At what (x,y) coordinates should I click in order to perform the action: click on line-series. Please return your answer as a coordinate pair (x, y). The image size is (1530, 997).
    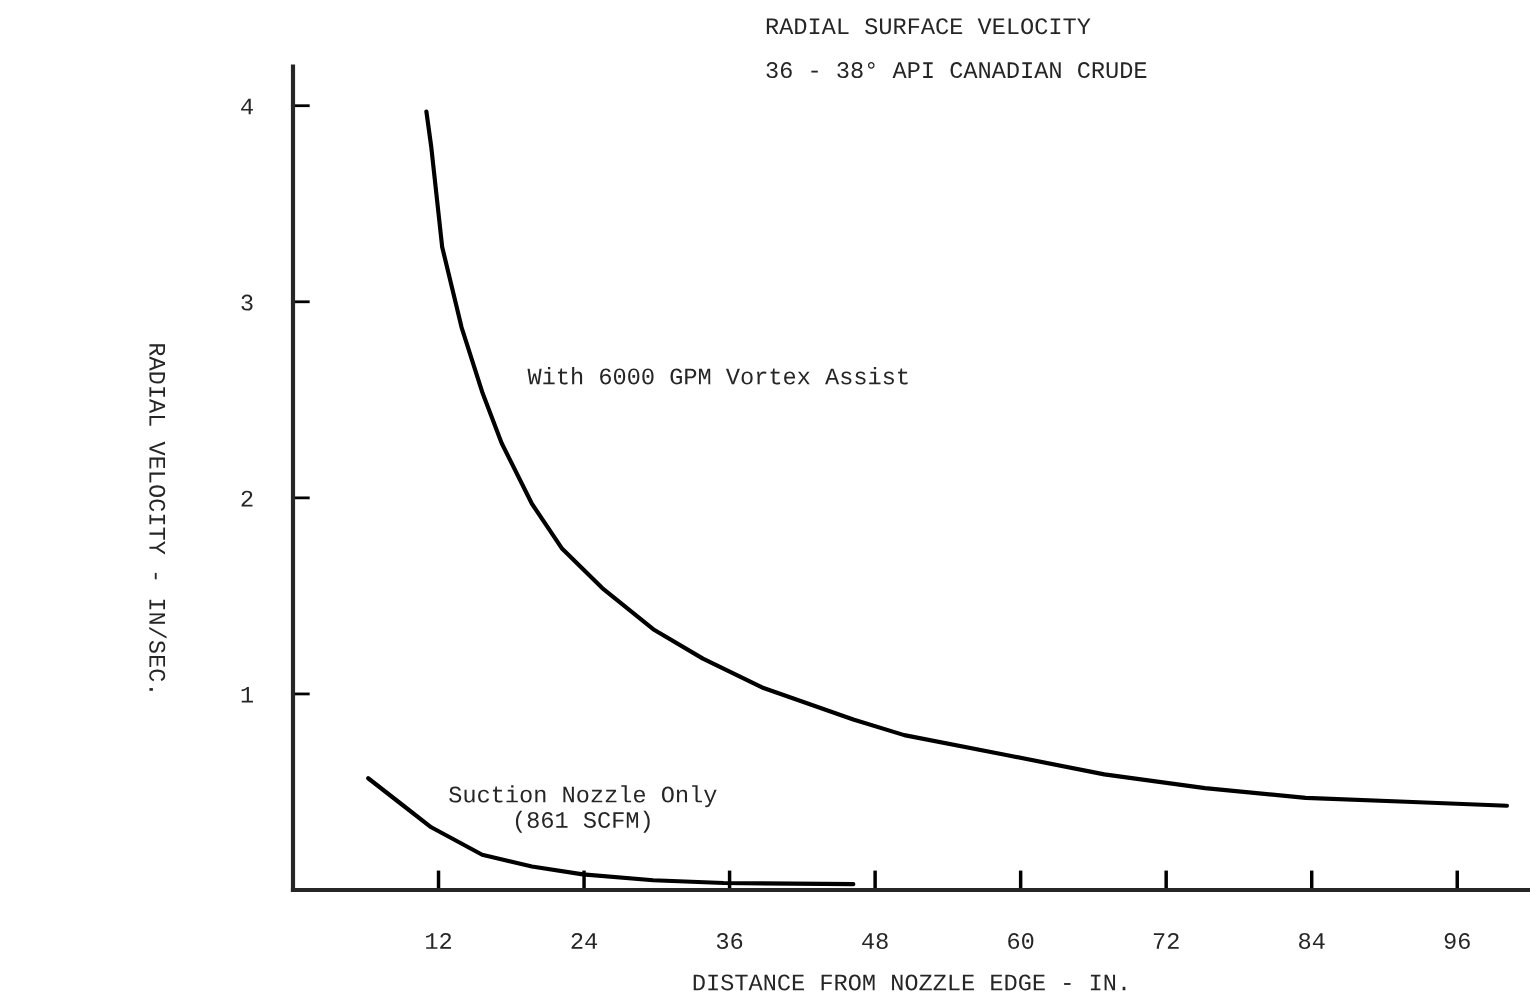
    Looking at the image, I should click on (611, 831).